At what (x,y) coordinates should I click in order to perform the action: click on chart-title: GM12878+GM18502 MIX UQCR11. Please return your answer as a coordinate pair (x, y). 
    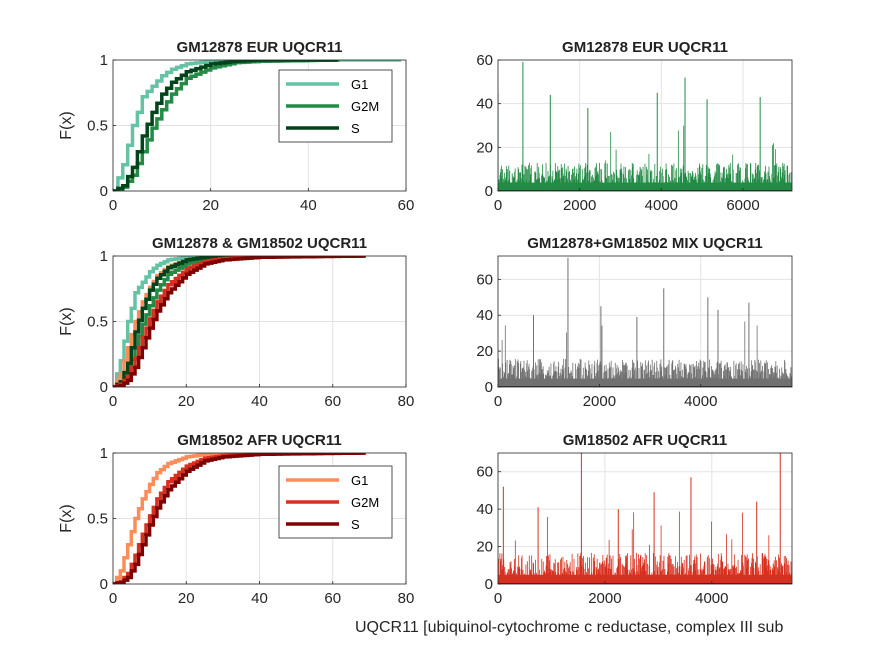
    Looking at the image, I should click on (645, 243).